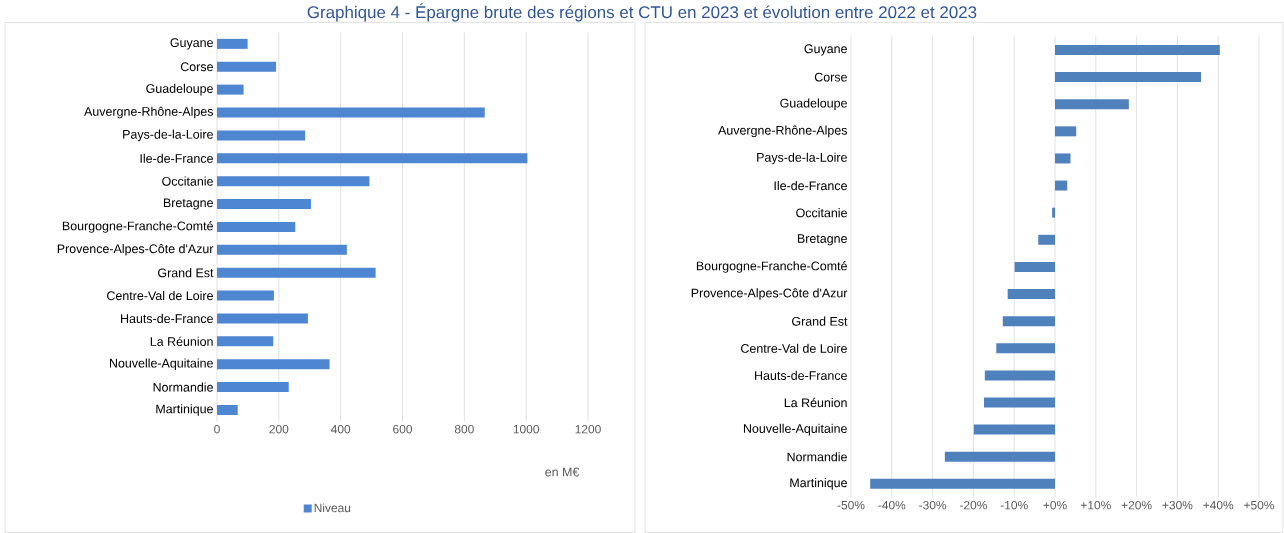  Describe the element at coordinates (340, 429) in the screenshot. I see `x-tick-label: 400` at that location.